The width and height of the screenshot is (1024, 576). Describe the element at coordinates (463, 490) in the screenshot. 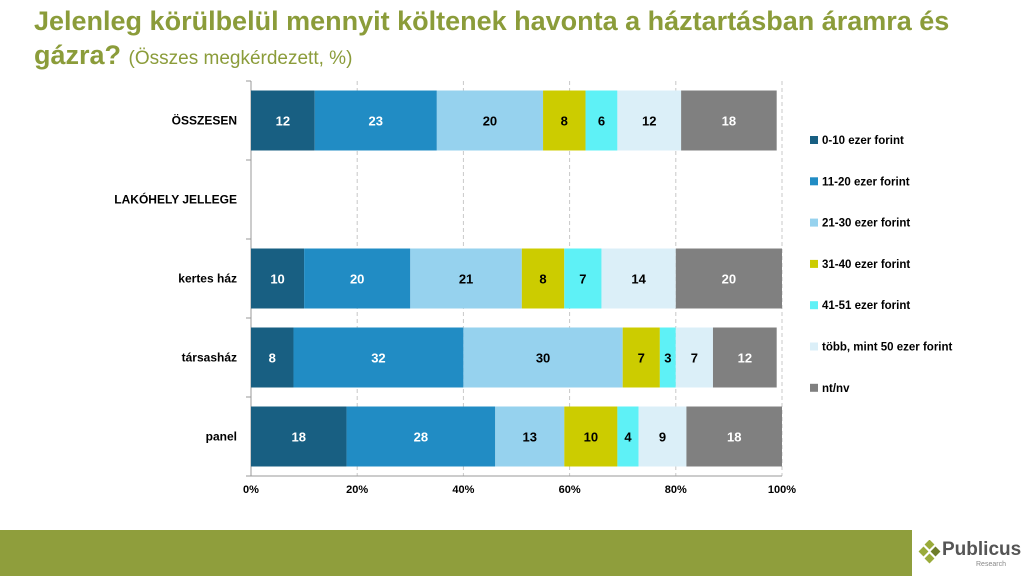

I see `x-tick-label: 40%` at that location.